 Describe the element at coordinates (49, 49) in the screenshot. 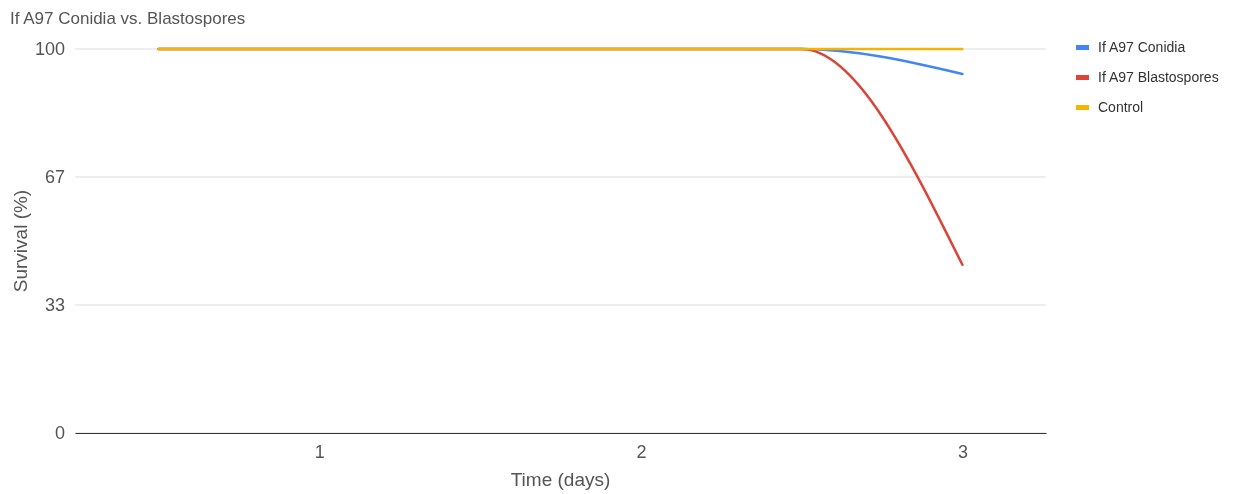

I see `y-tick-label: 100` at that location.